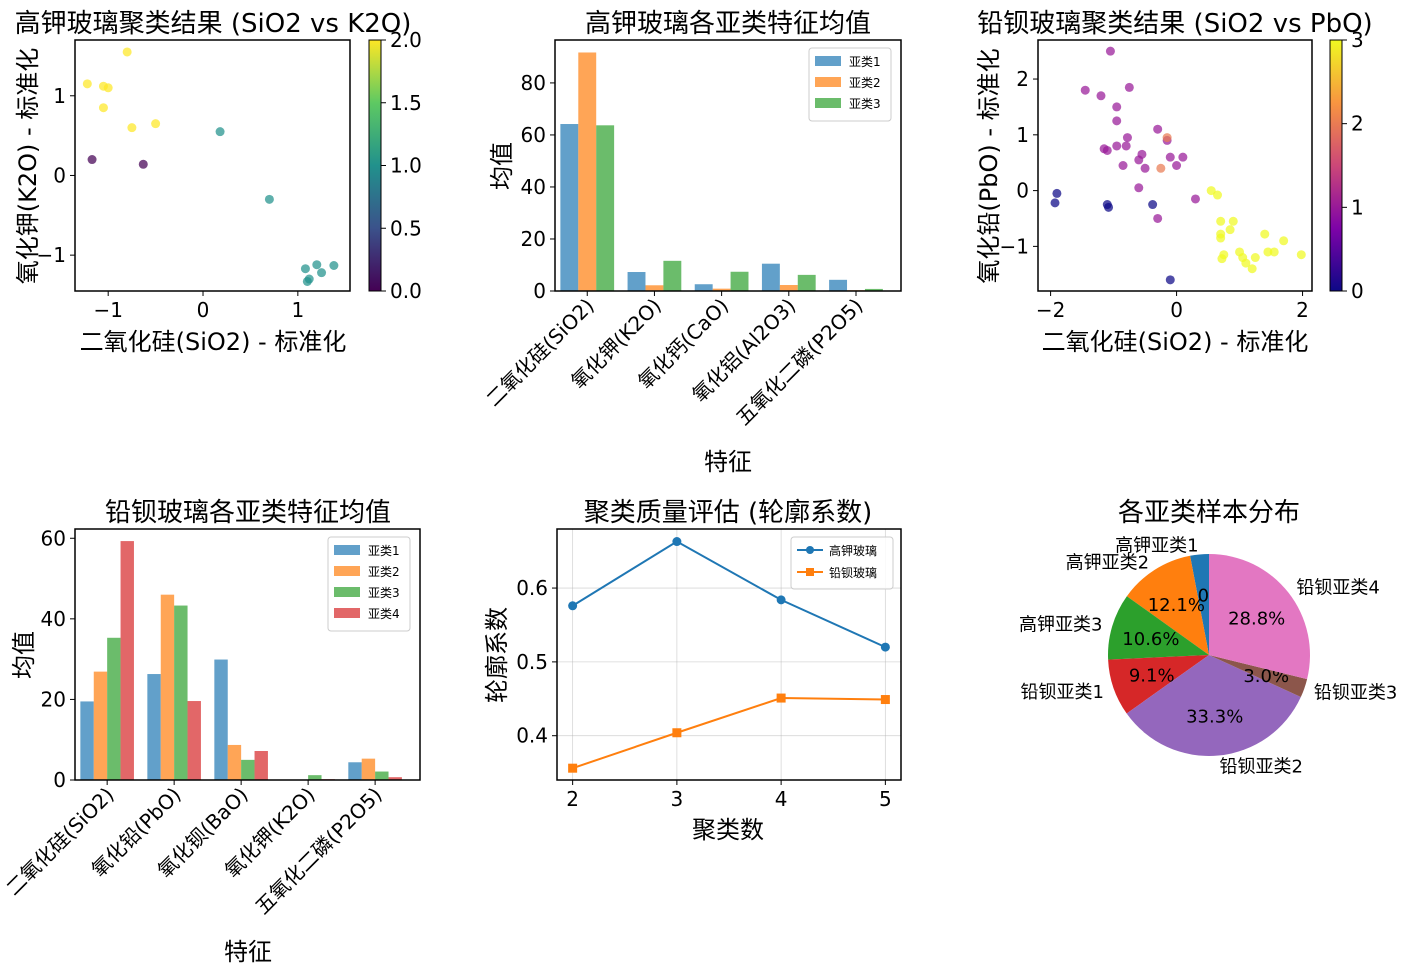 The height and width of the screenshot is (977, 1425). Describe the element at coordinates (810, 572) in the screenshot. I see `legend-marker` at that location.